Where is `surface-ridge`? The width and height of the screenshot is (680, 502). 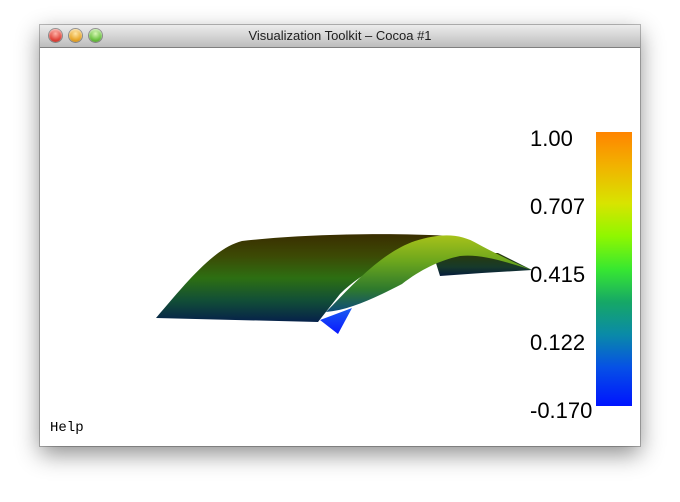 surface-ridge is located at coordinates (429, 273).